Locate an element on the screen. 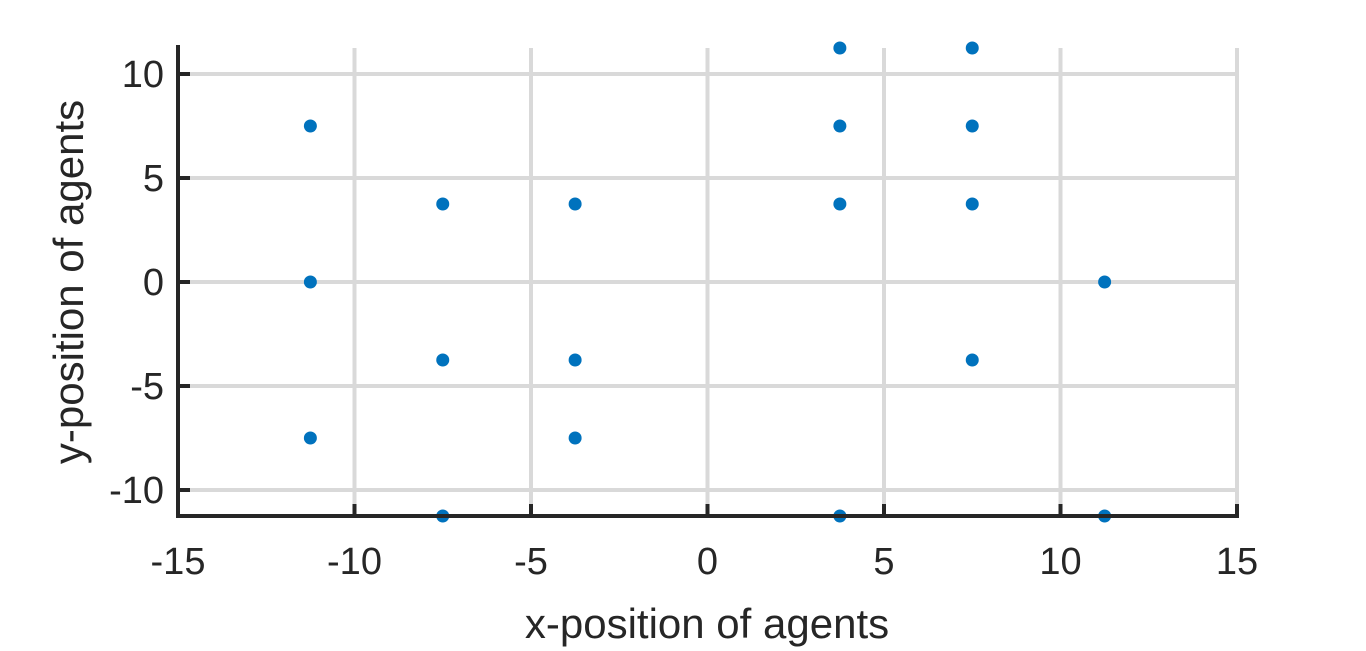 The image size is (1366, 651). x-tick-label: 5 is located at coordinates (883, 562).